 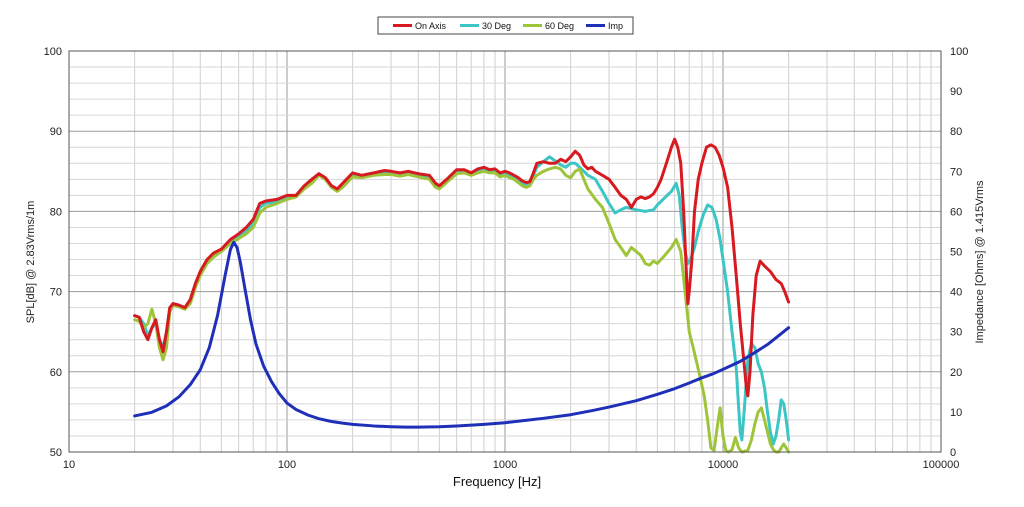 What do you see at coordinates (56, 132) in the screenshot?
I see `y-tick-label: 90` at bounding box center [56, 132].